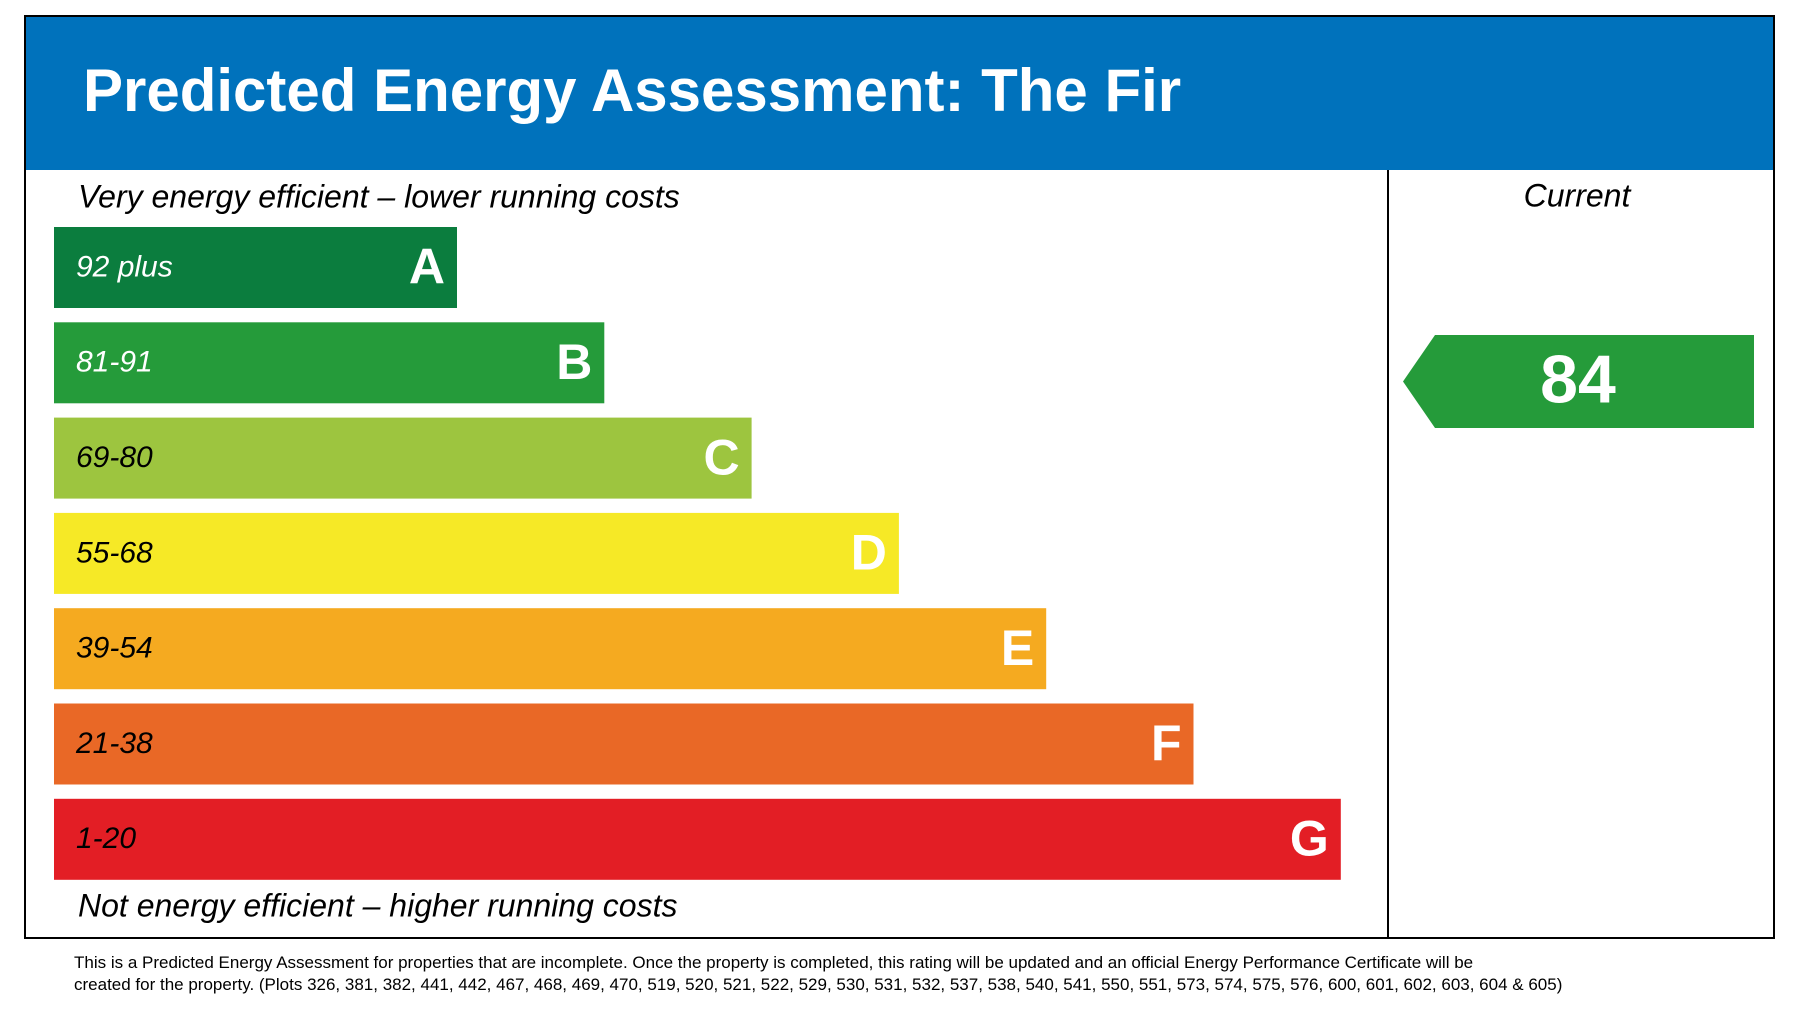 The height and width of the screenshot is (1012, 1800). I want to click on band-range: 55-68, so click(114, 552).